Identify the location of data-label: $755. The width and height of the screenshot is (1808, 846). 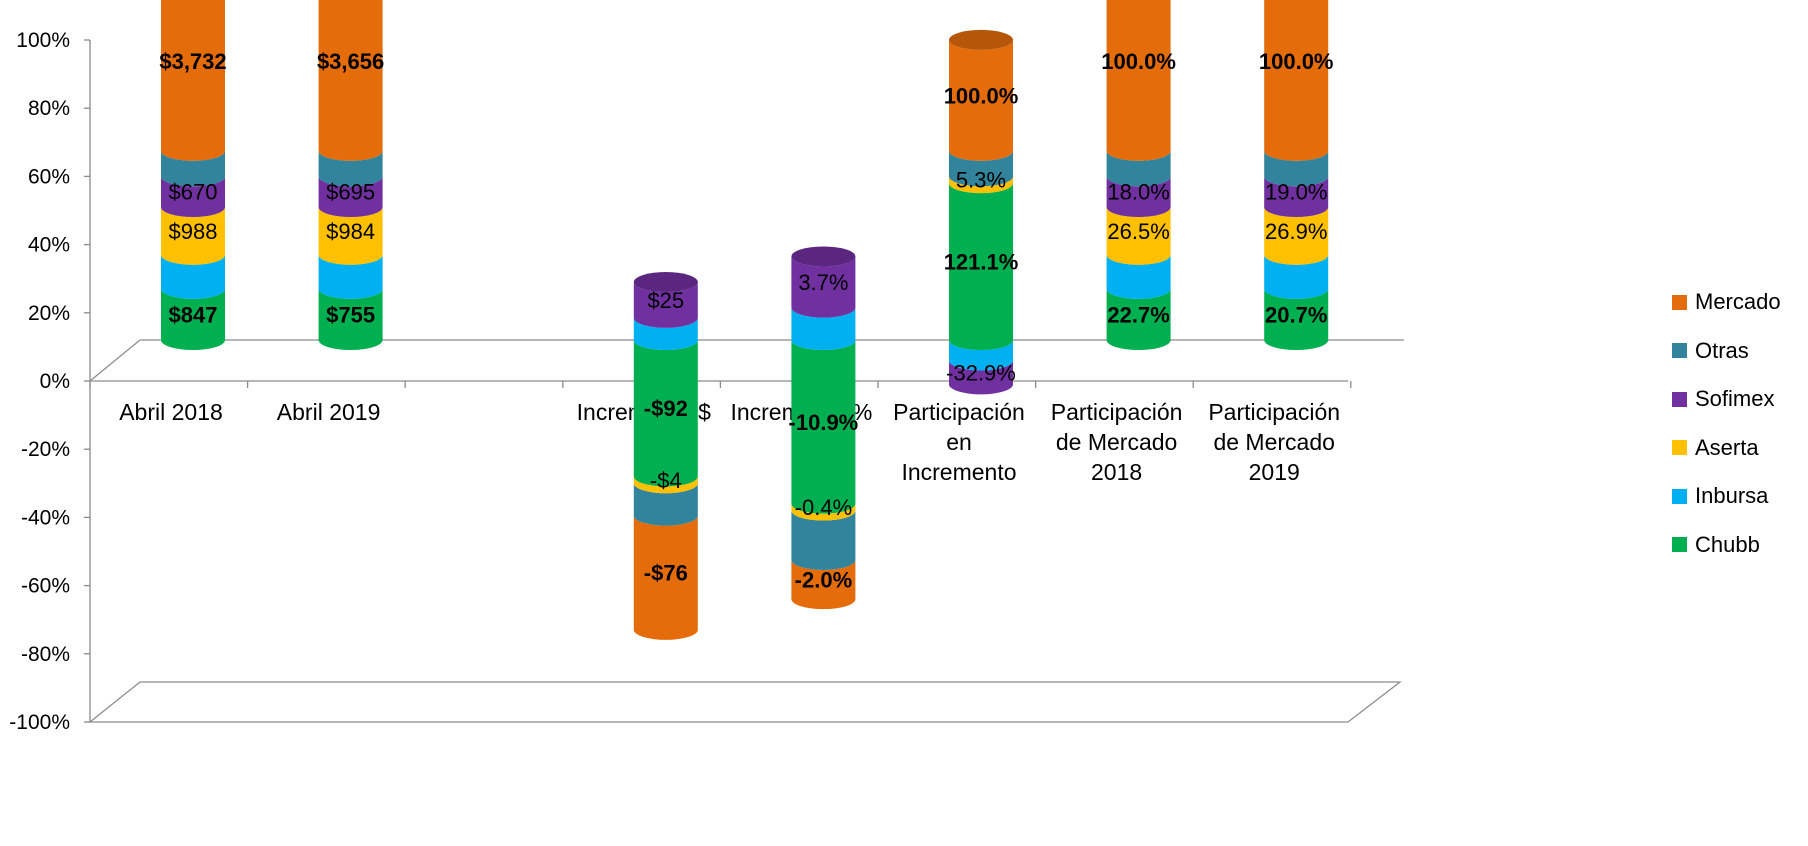
(350, 314).